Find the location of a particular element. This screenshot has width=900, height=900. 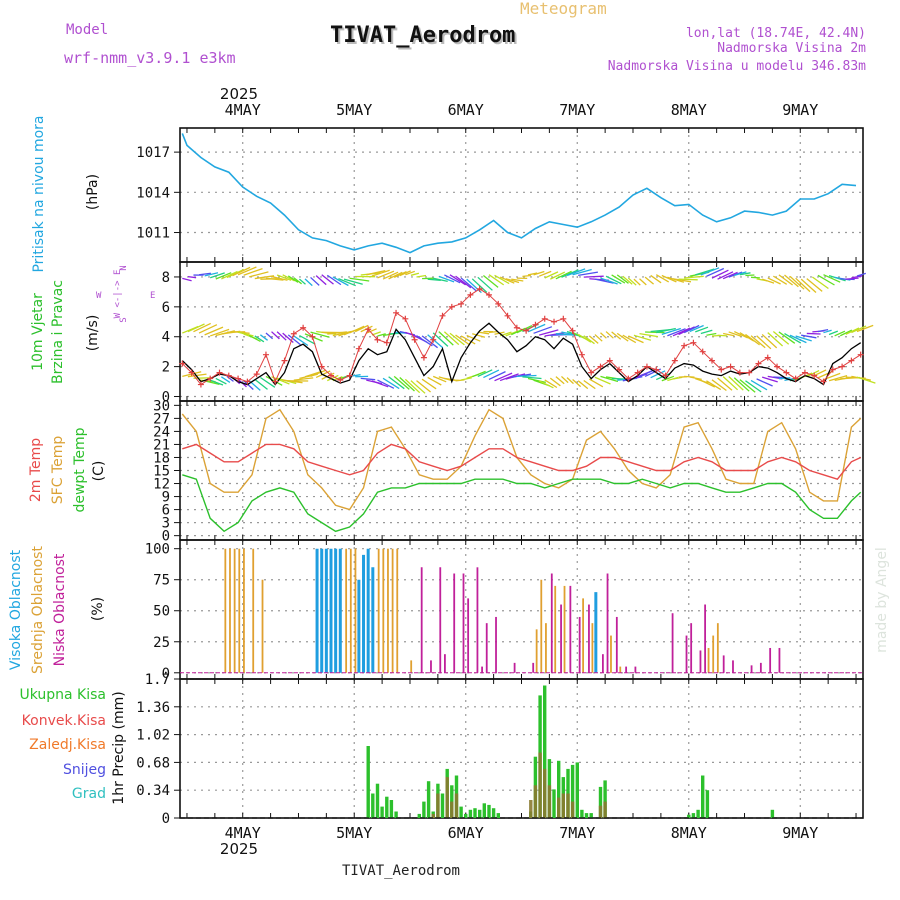

y-tick-label: 1017 is located at coordinates (153, 153).